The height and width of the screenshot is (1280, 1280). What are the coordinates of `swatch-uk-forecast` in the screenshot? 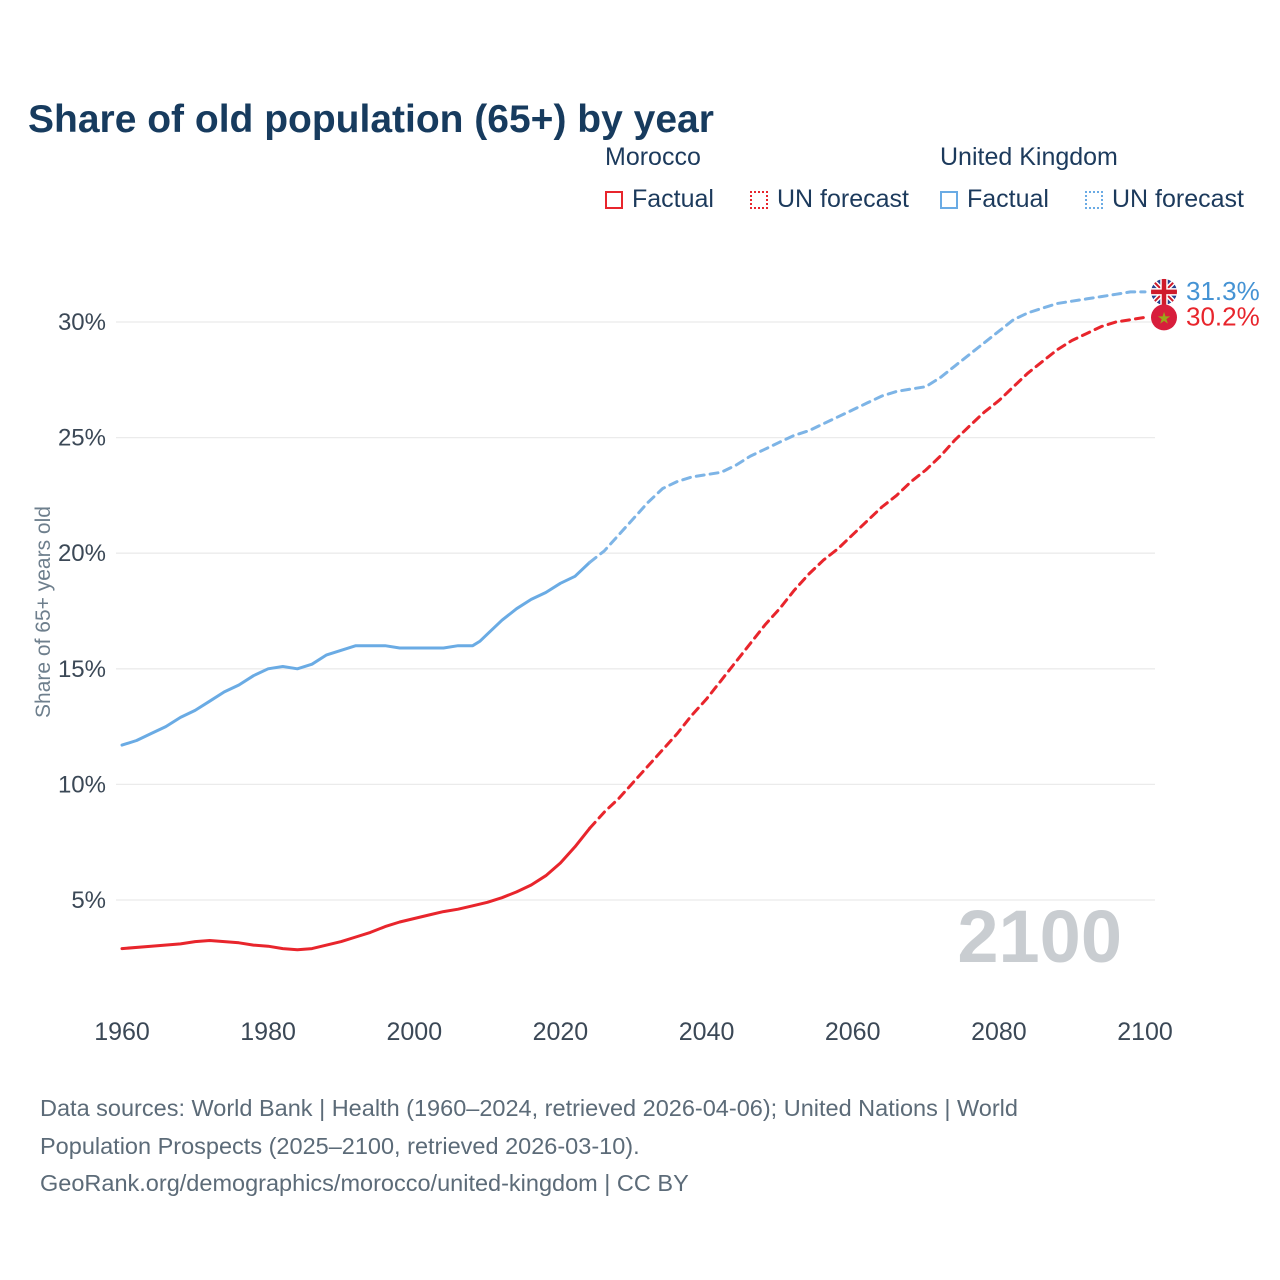 It's located at (1093, 199).